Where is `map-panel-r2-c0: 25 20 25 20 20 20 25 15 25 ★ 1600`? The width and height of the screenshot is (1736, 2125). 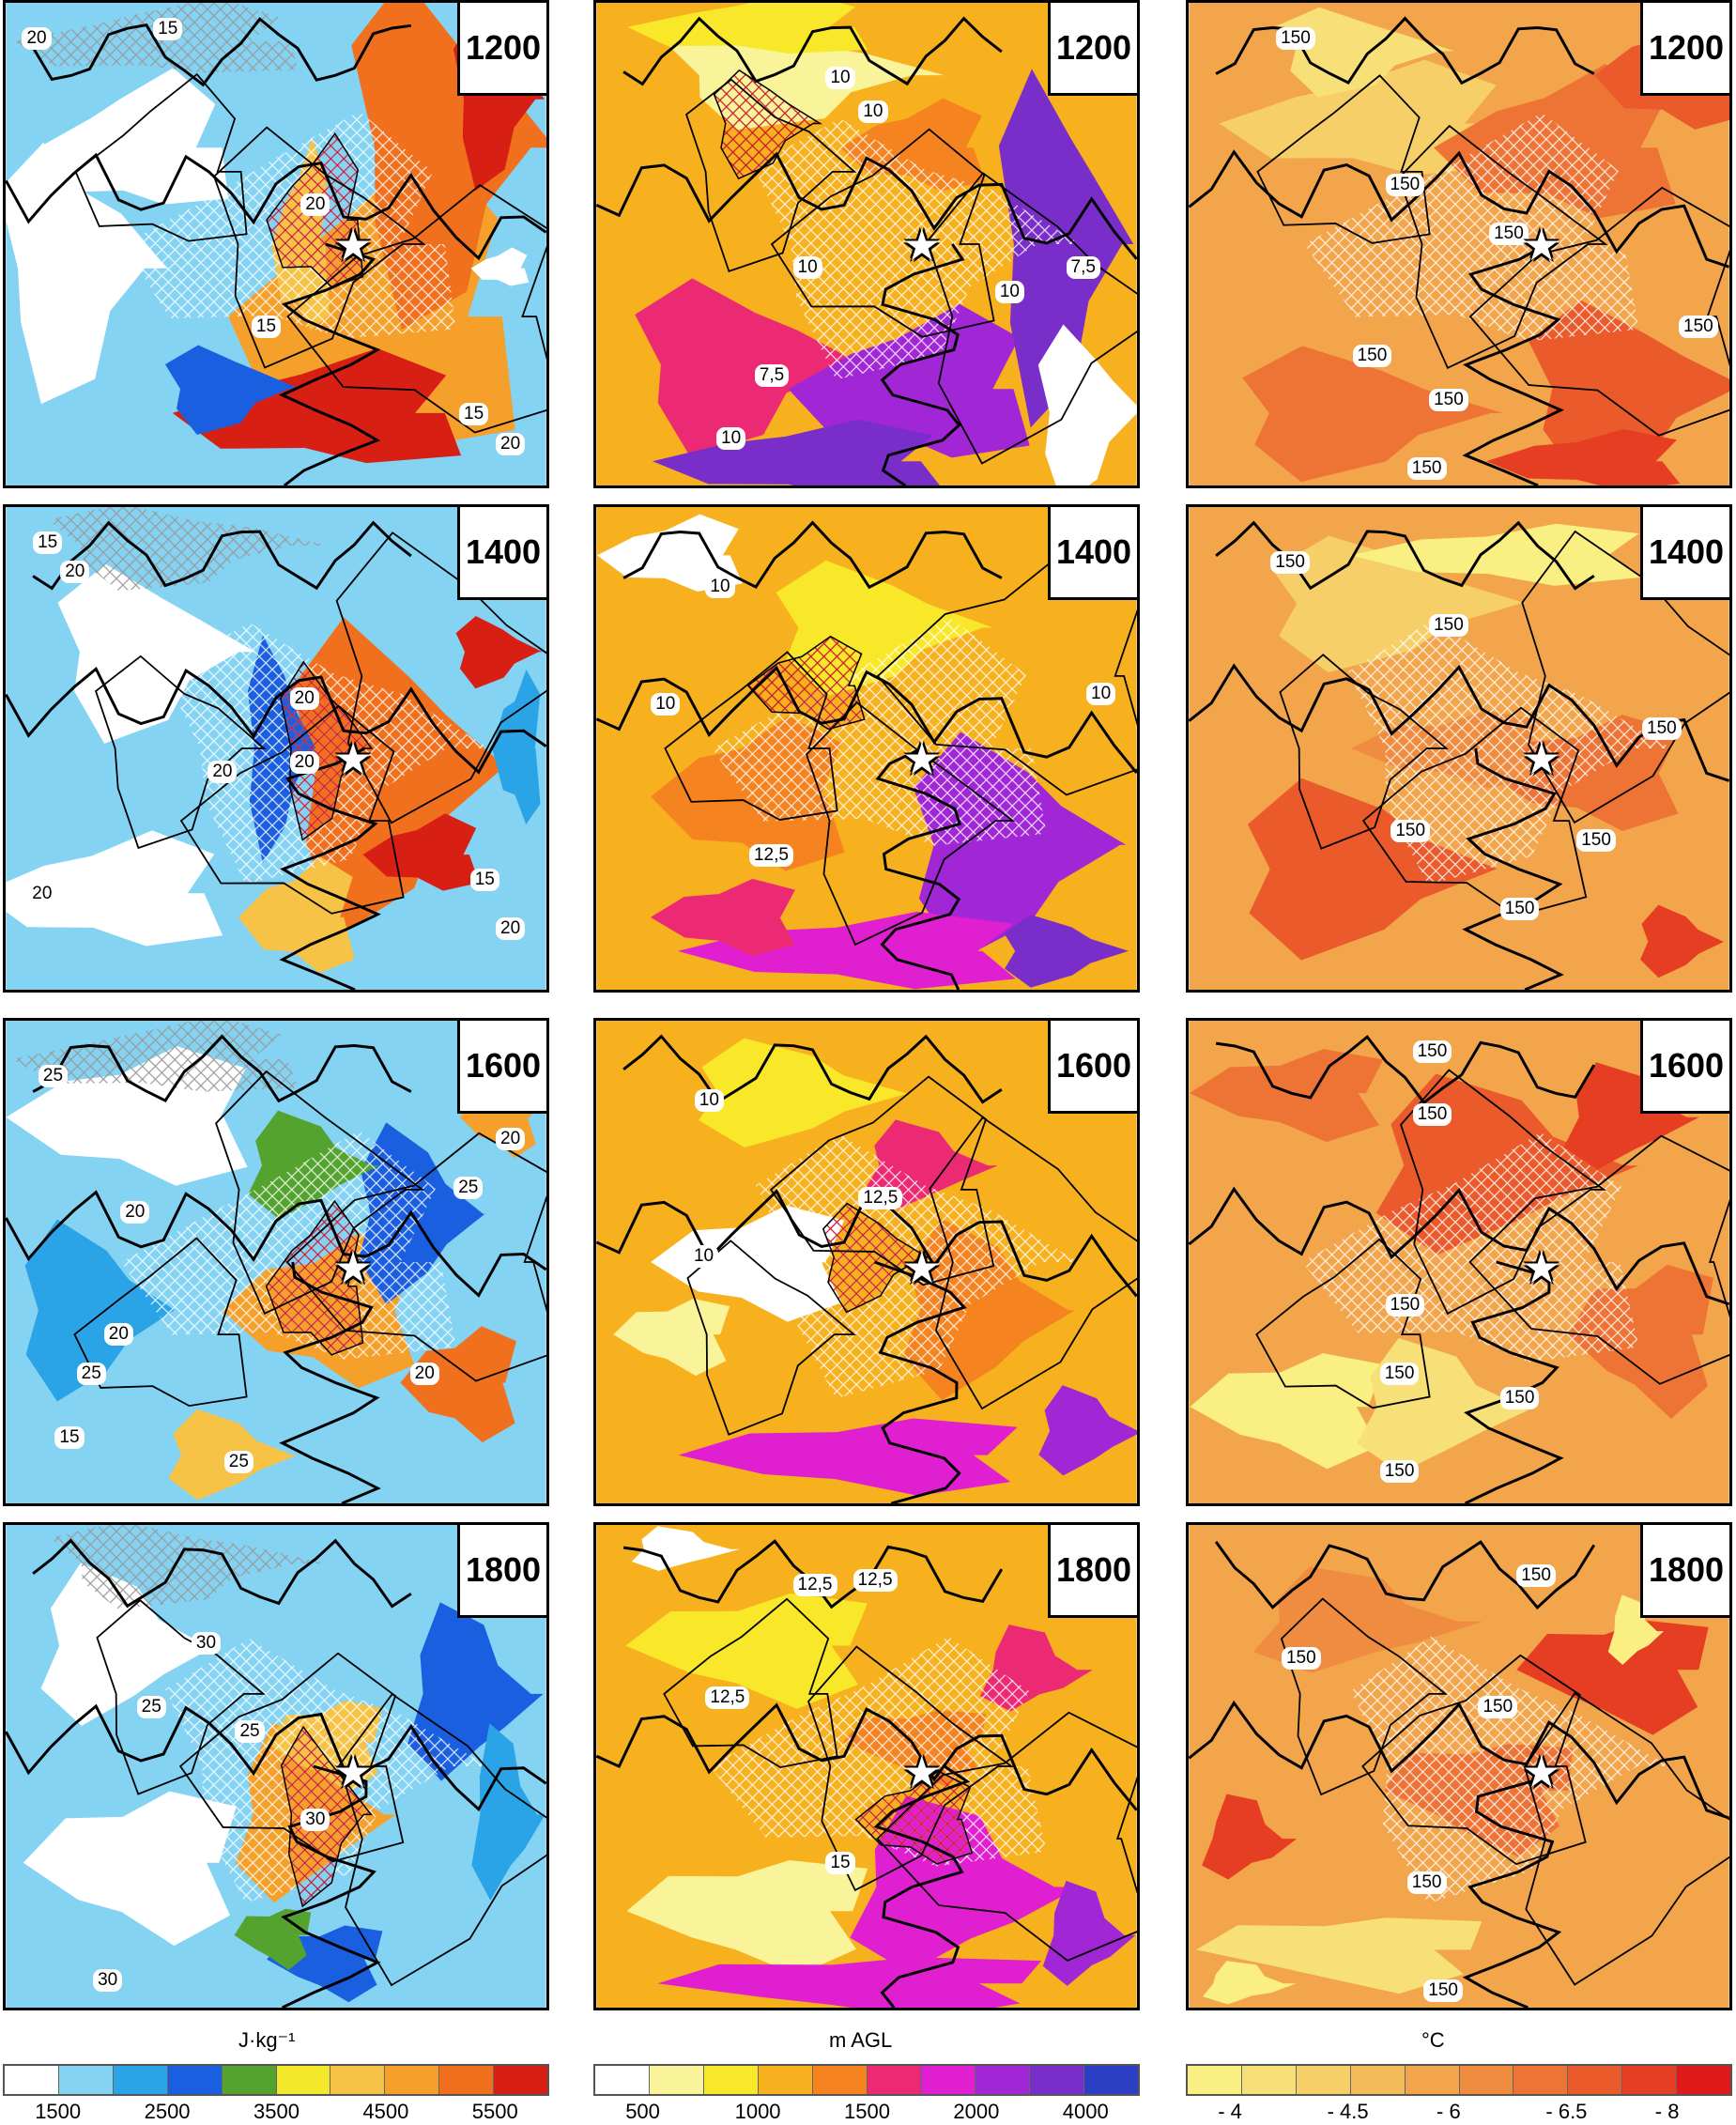 map-panel-r2-c0: 25 20 25 20 20 20 25 15 25 ★ 1600 is located at coordinates (276, 1262).